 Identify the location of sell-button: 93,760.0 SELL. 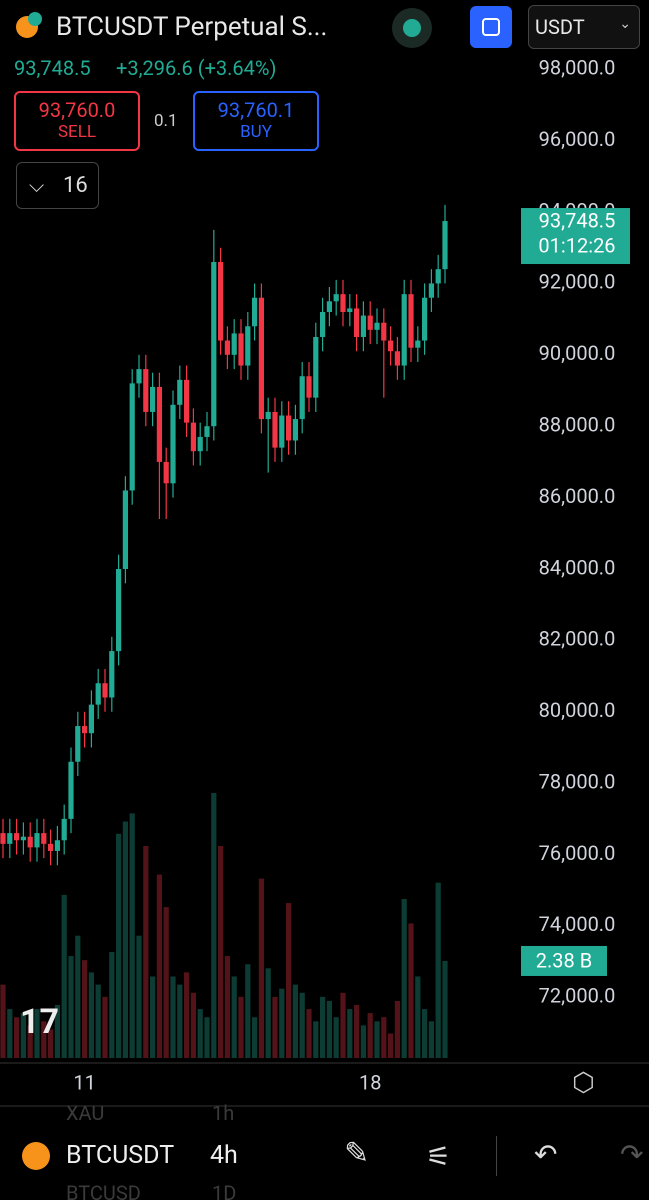
(77, 121).